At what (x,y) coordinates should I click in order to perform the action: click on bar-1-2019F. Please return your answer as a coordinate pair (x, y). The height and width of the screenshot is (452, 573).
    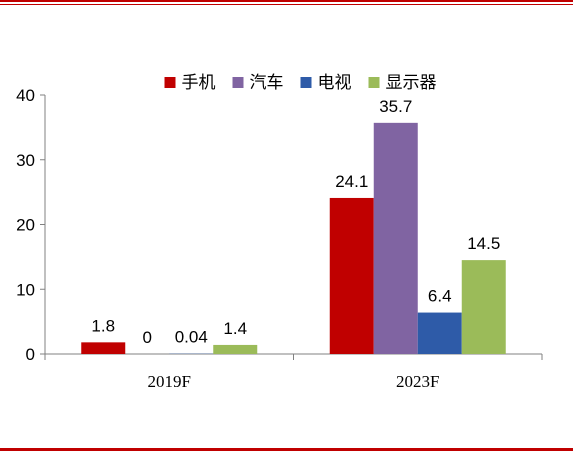
    Looking at the image, I should click on (103, 348).